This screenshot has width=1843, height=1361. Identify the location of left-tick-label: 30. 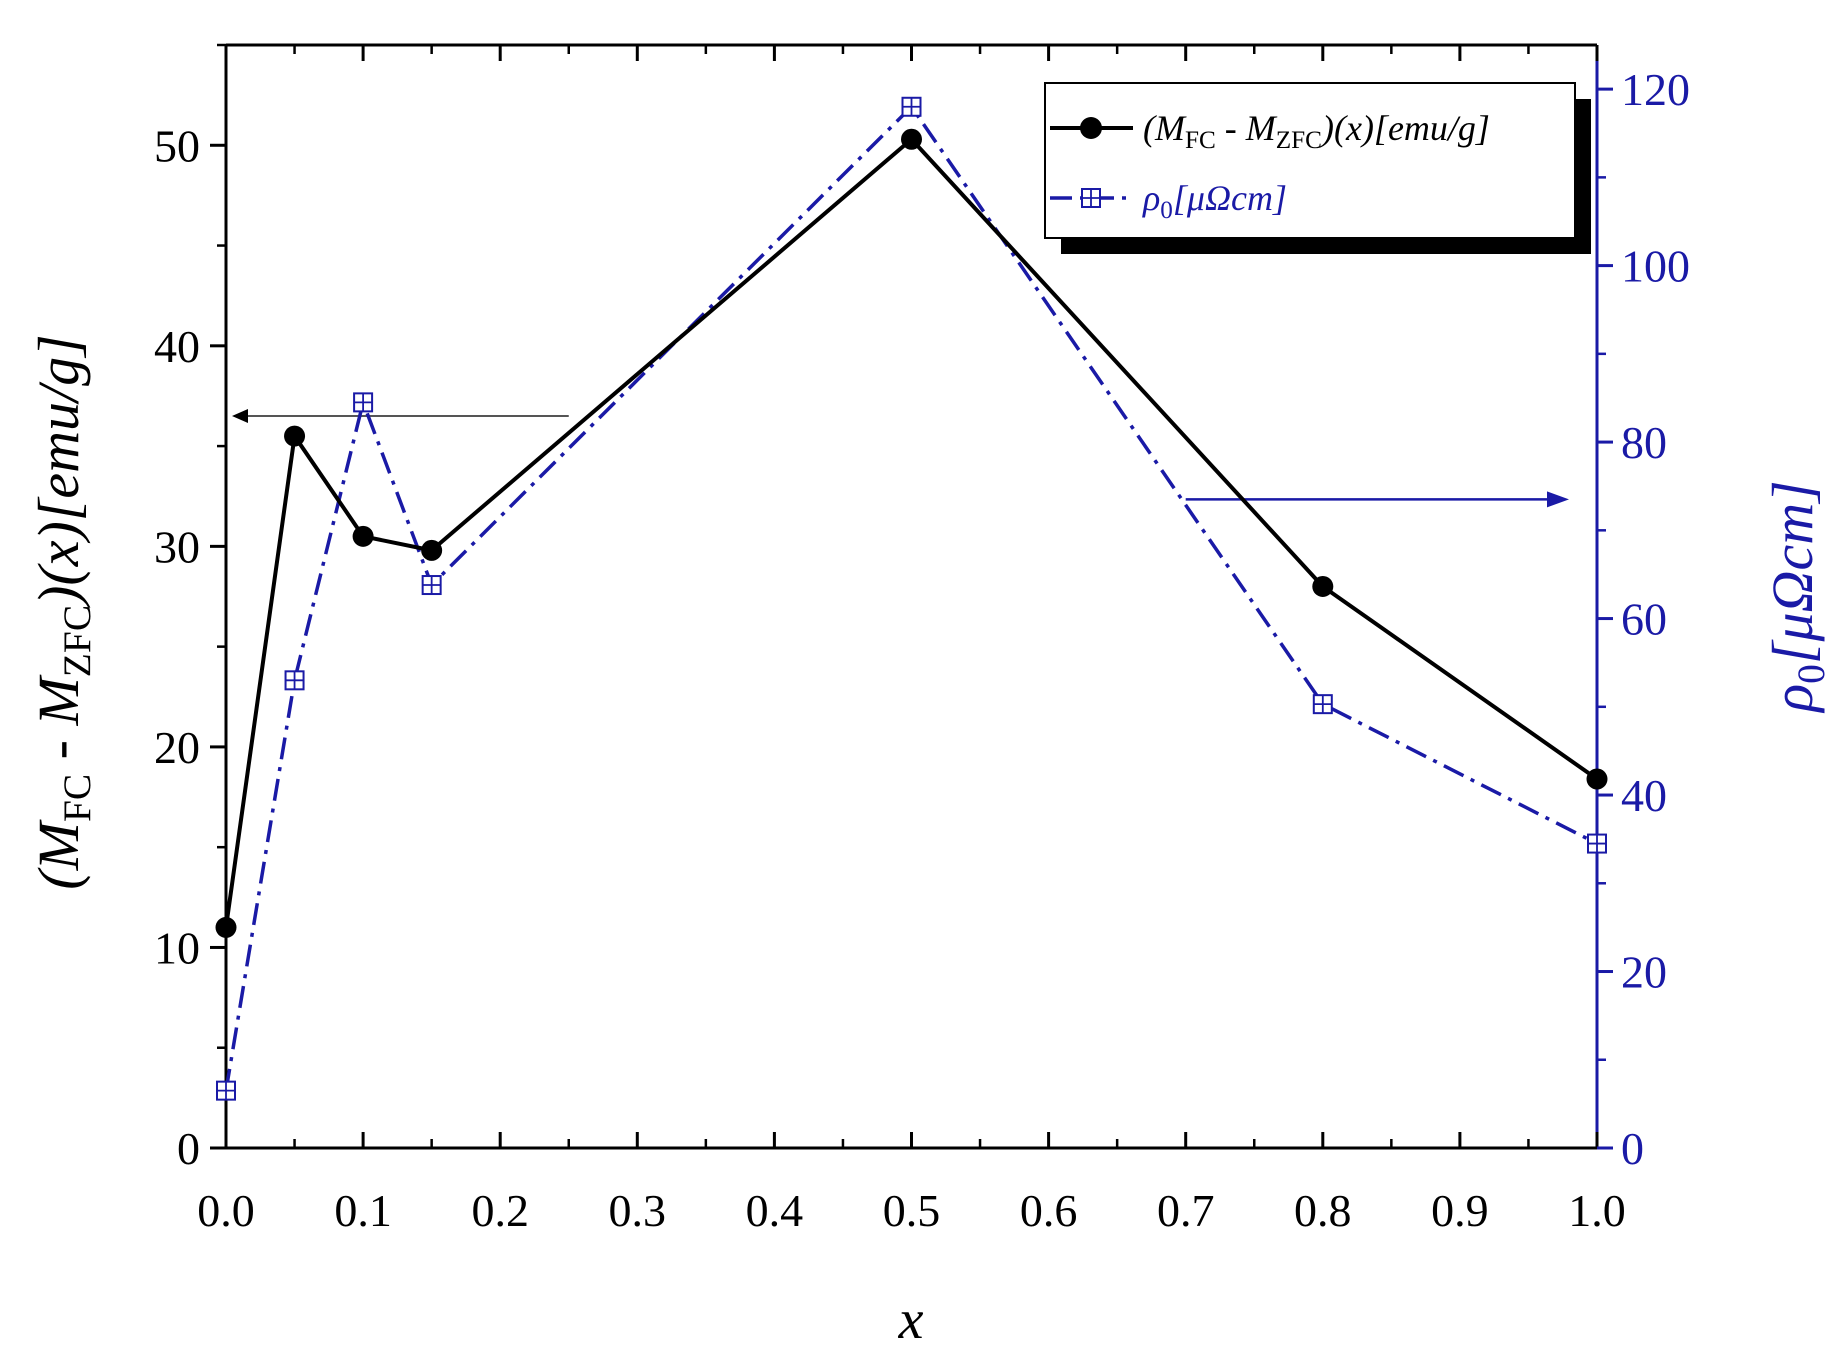
(177, 546).